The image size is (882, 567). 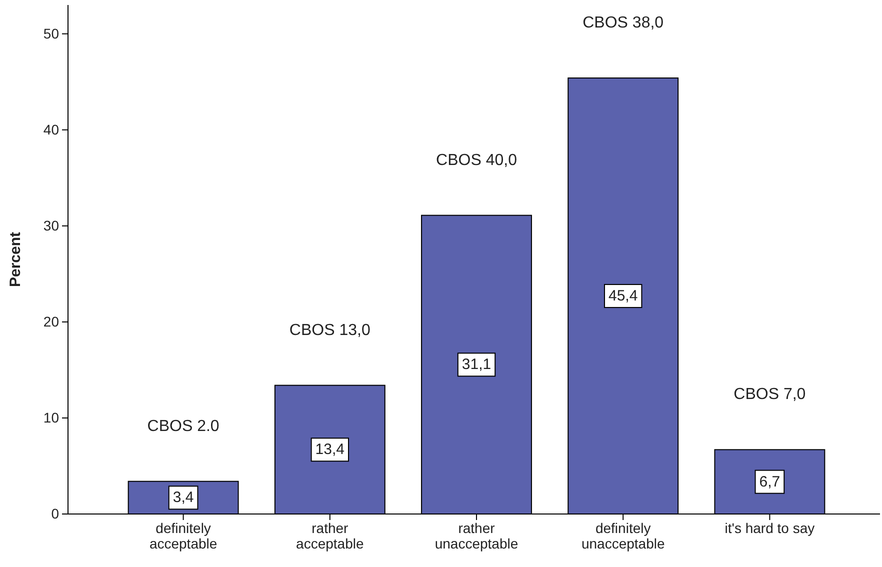 What do you see at coordinates (769, 528) in the screenshot?
I see `x-tick-label: it's hard to say` at bounding box center [769, 528].